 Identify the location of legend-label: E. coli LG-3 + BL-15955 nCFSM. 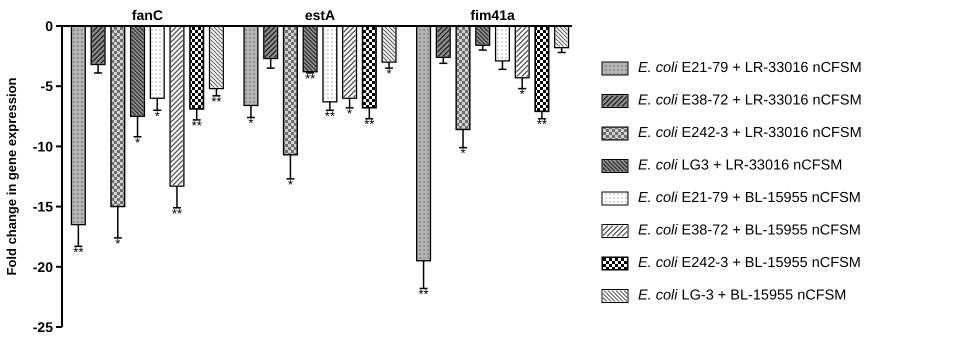
(742, 295).